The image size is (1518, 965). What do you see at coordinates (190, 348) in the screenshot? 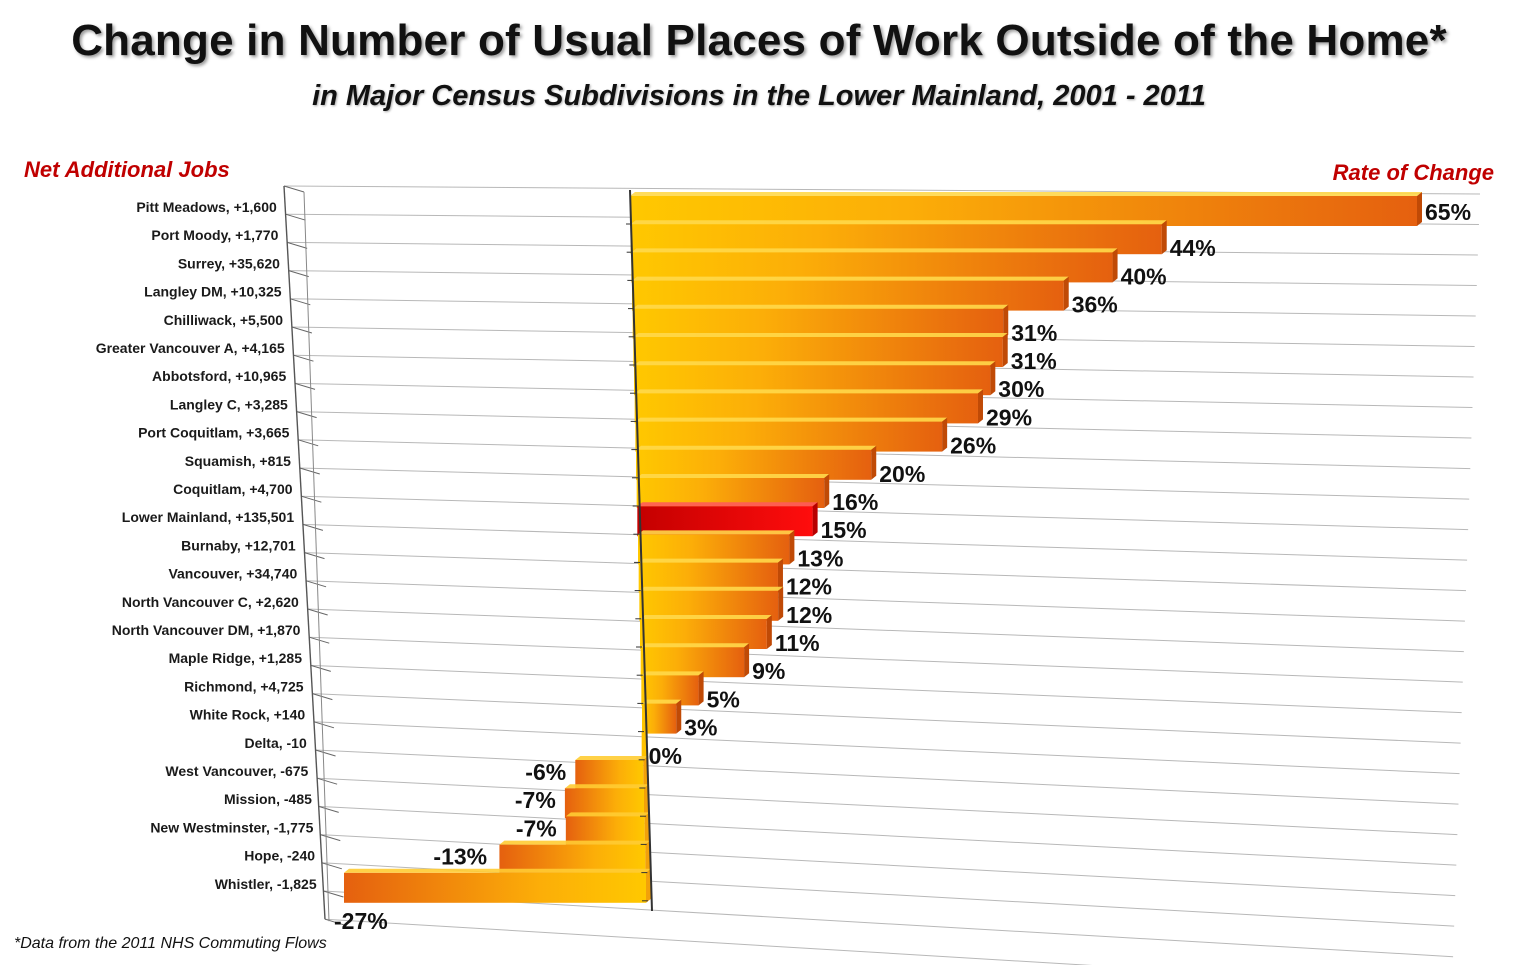
I see `category-label: Greater Vancouver A, +4,165` at bounding box center [190, 348].